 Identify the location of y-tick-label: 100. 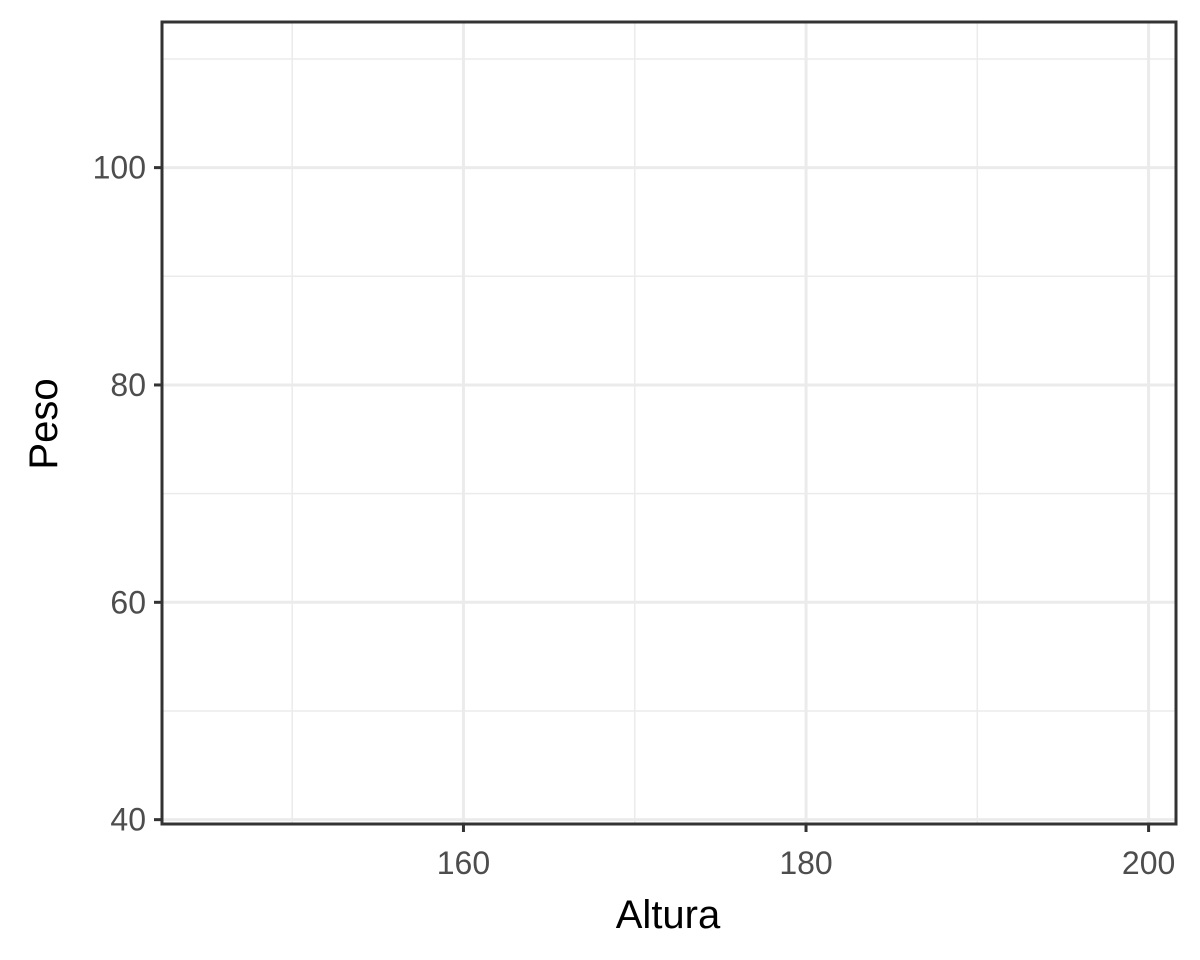
(119, 168).